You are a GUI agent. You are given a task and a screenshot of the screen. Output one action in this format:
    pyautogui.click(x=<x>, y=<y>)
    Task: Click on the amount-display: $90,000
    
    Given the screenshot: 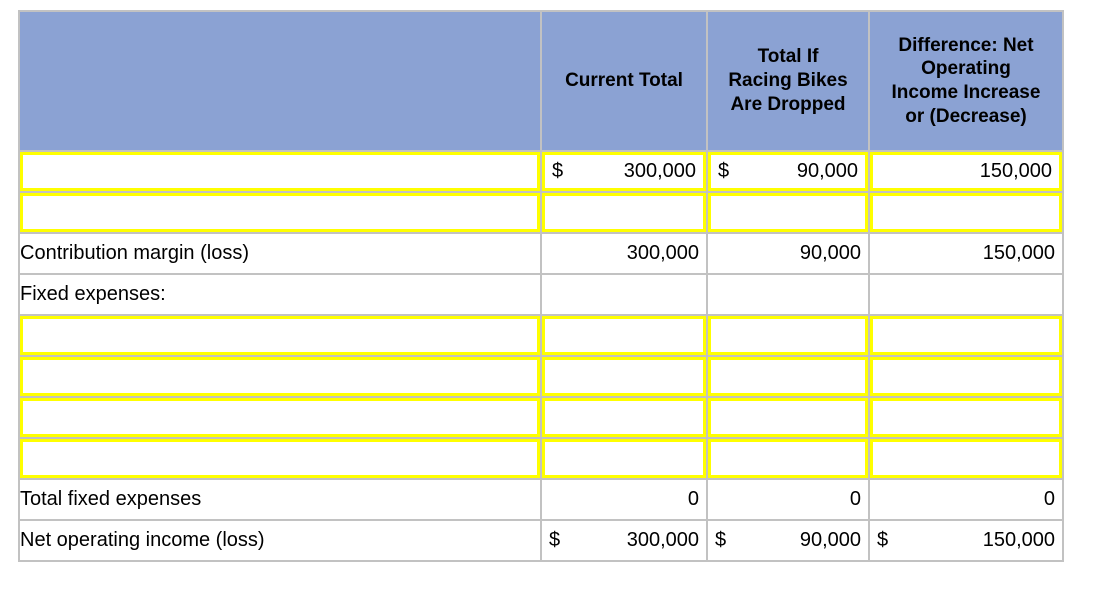 What is the action you would take?
    pyautogui.click(x=788, y=540)
    